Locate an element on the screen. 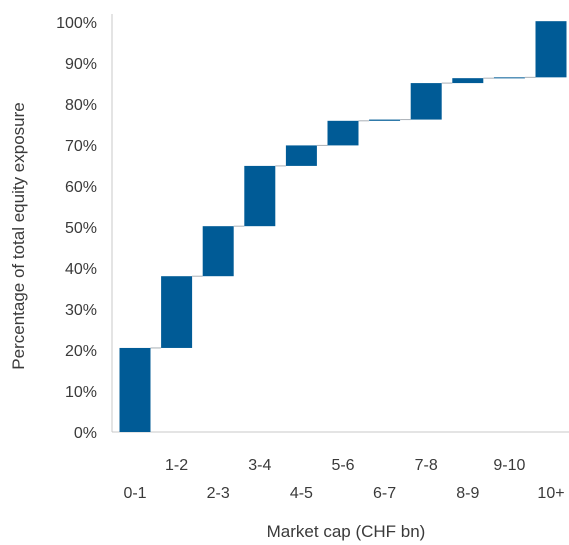  y-tick-label: 10% is located at coordinates (81, 392).